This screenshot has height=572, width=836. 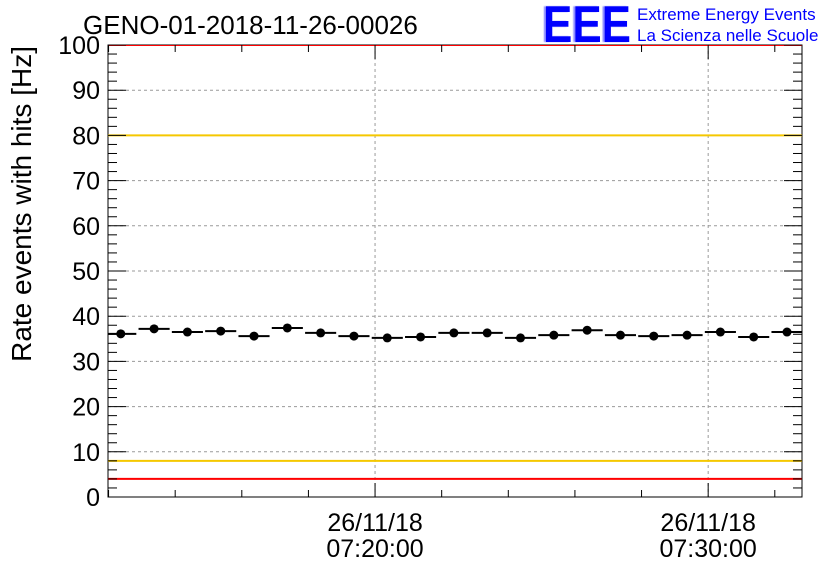 I want to click on y-tick-label: 10, so click(x=86, y=453).